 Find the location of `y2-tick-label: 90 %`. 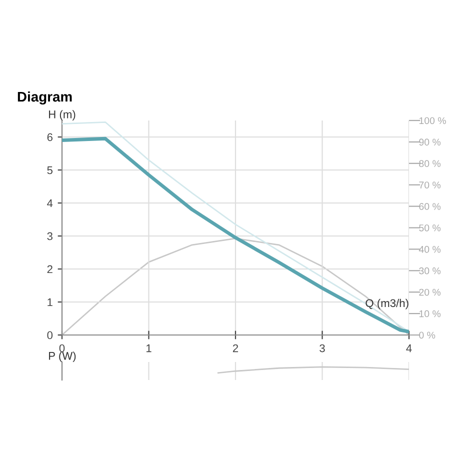

y2-tick-label: 90 % is located at coordinates (430, 142).